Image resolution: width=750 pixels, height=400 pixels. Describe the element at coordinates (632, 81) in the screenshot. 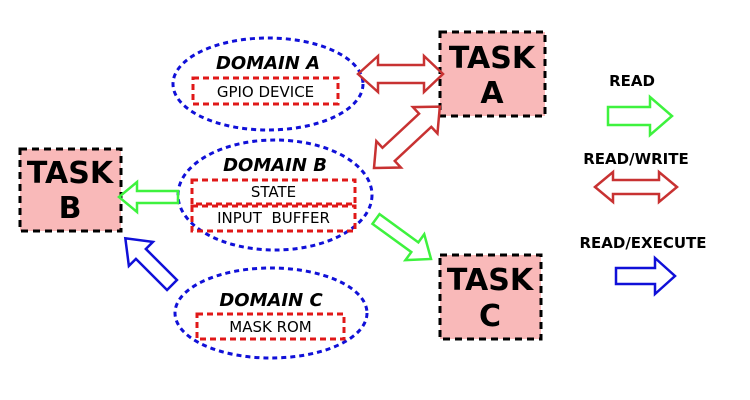

I see `legend-read-label: READ` at that location.